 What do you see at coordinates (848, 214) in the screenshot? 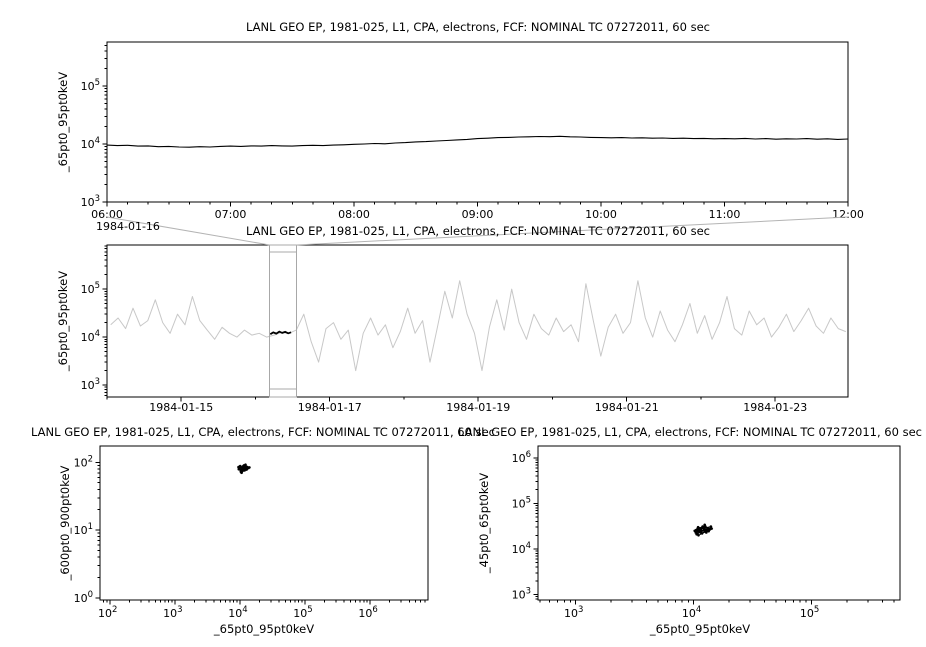
I see `x-tick-label: 12:00` at bounding box center [848, 214].